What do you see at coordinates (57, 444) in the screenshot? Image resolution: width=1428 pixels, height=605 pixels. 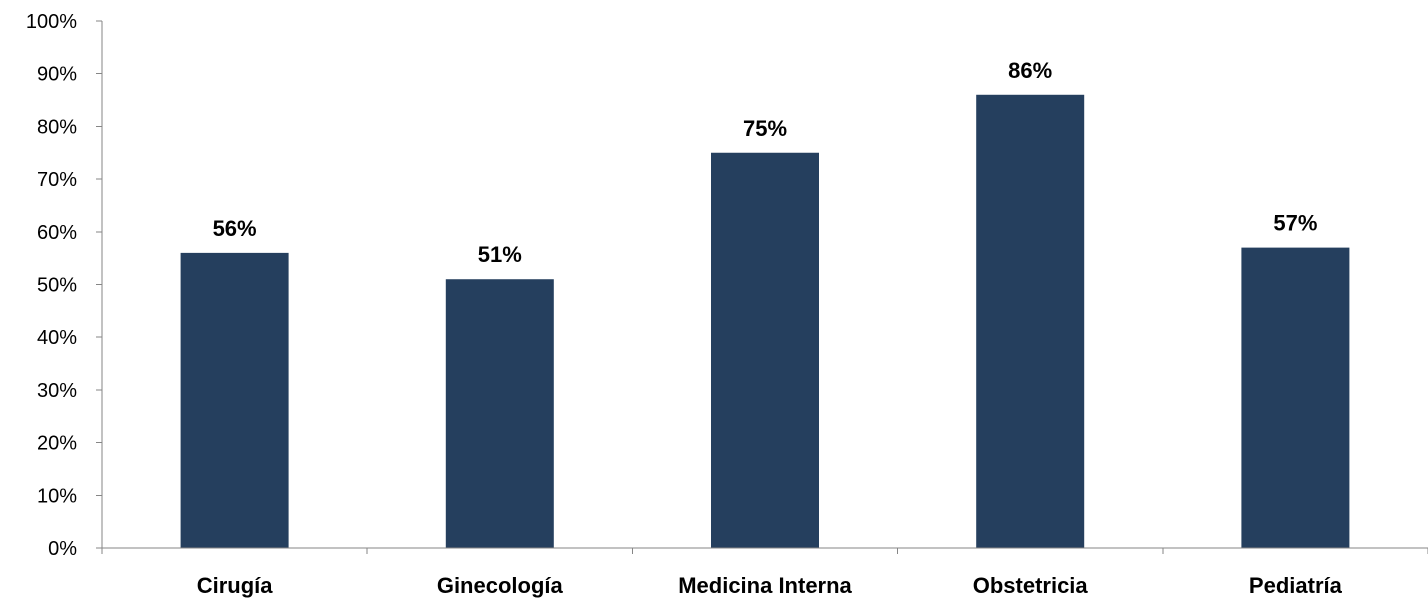 I see `y-tick-label: 20%` at bounding box center [57, 444].